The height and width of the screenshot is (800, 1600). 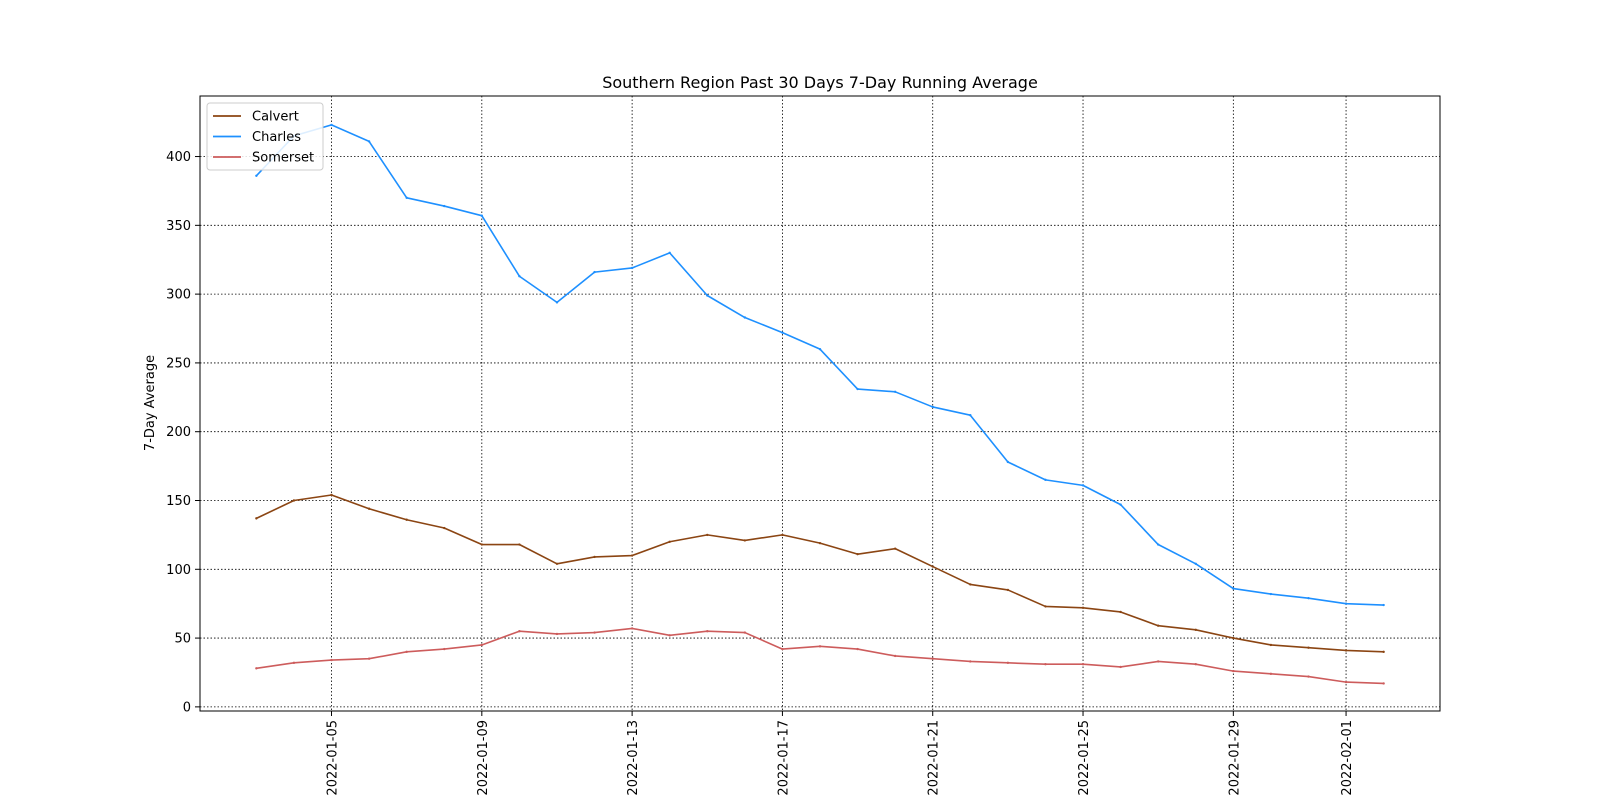 I want to click on y-axis-label: 7-Day Average, so click(x=150, y=403).